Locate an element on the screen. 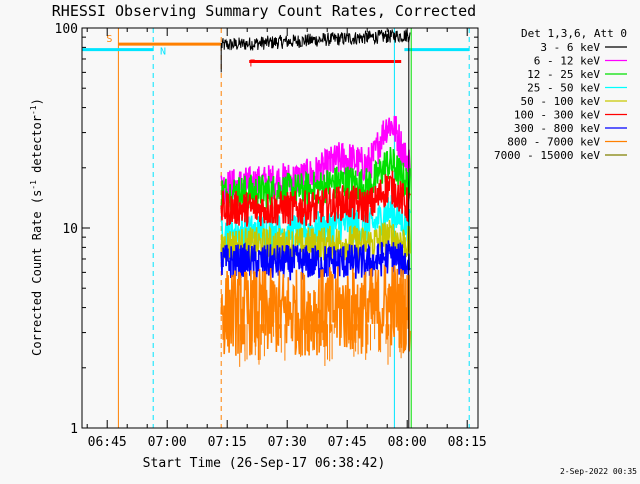 This screenshot has width=640, height=484. y-tick-label-0: 1 is located at coordinates (74, 429).